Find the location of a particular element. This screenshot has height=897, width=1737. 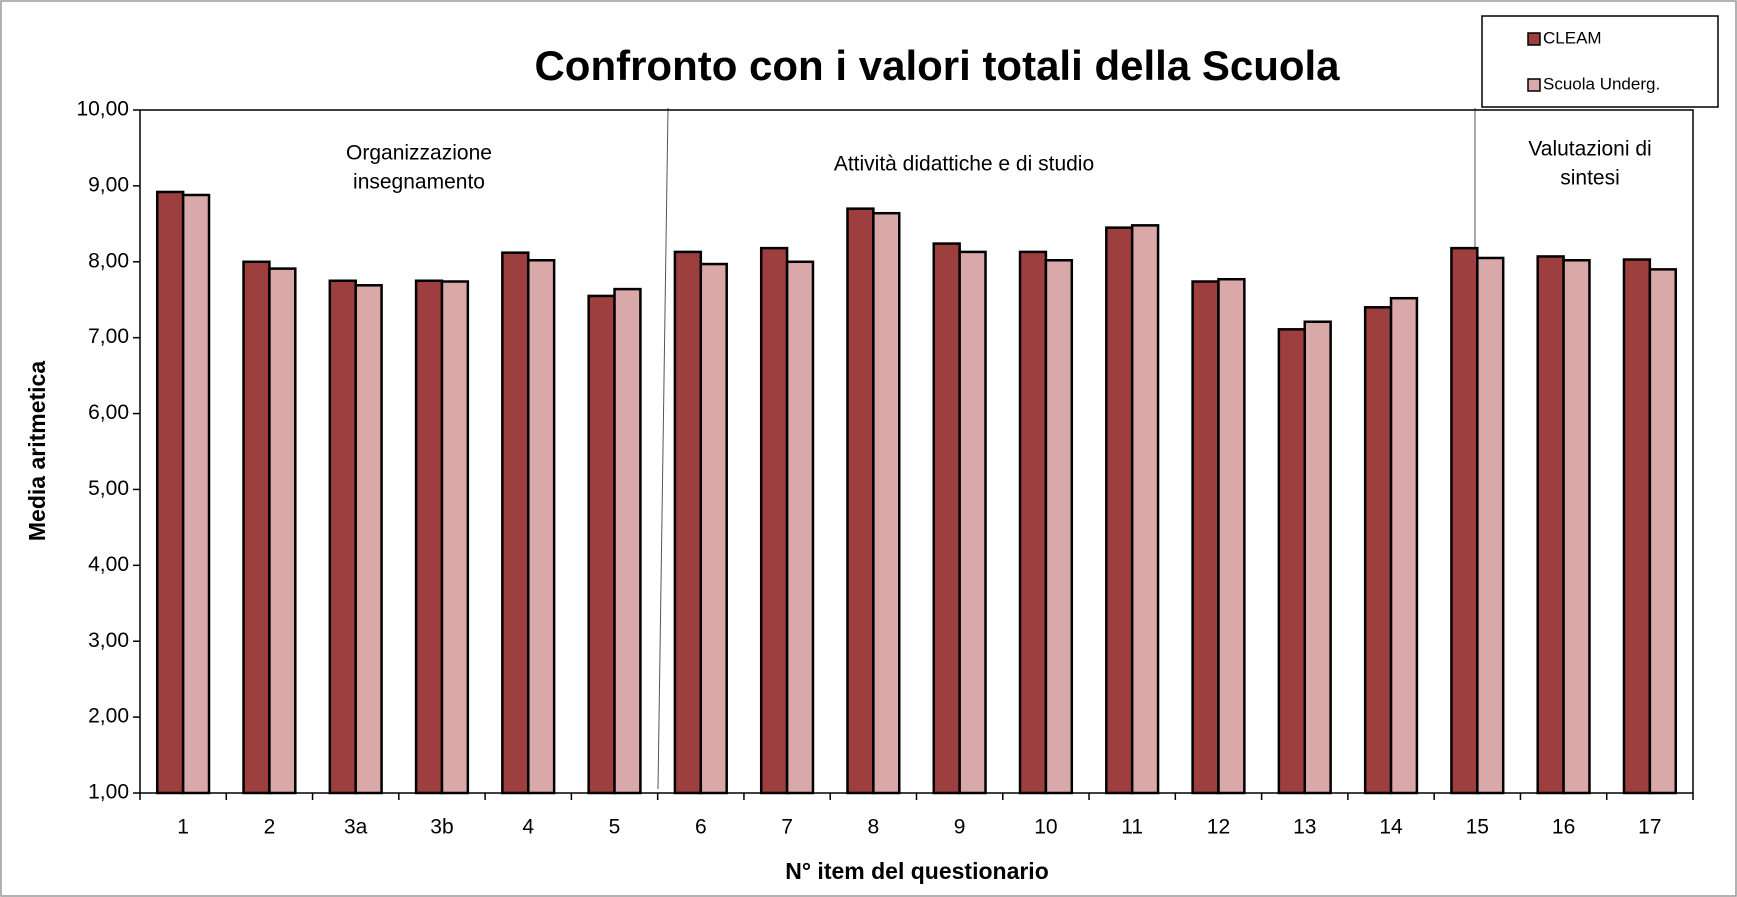

x-tick-label: 9 is located at coordinates (960, 827).